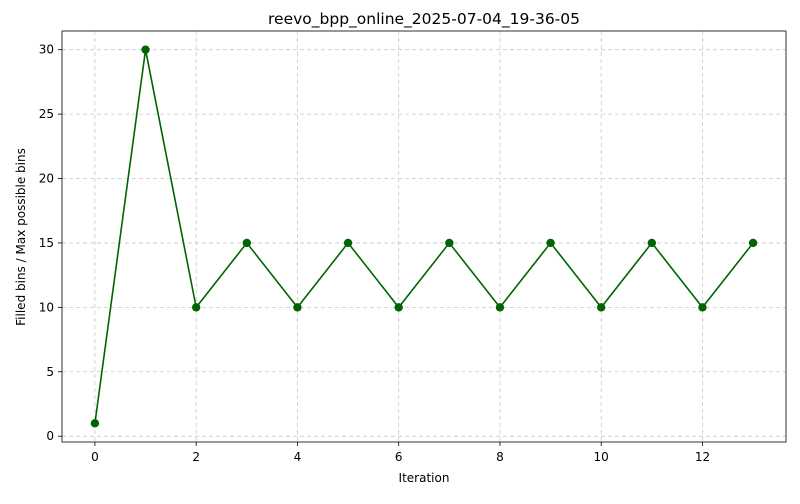 The image size is (800, 504). I want to click on x-tick-label: 10, so click(601, 457).